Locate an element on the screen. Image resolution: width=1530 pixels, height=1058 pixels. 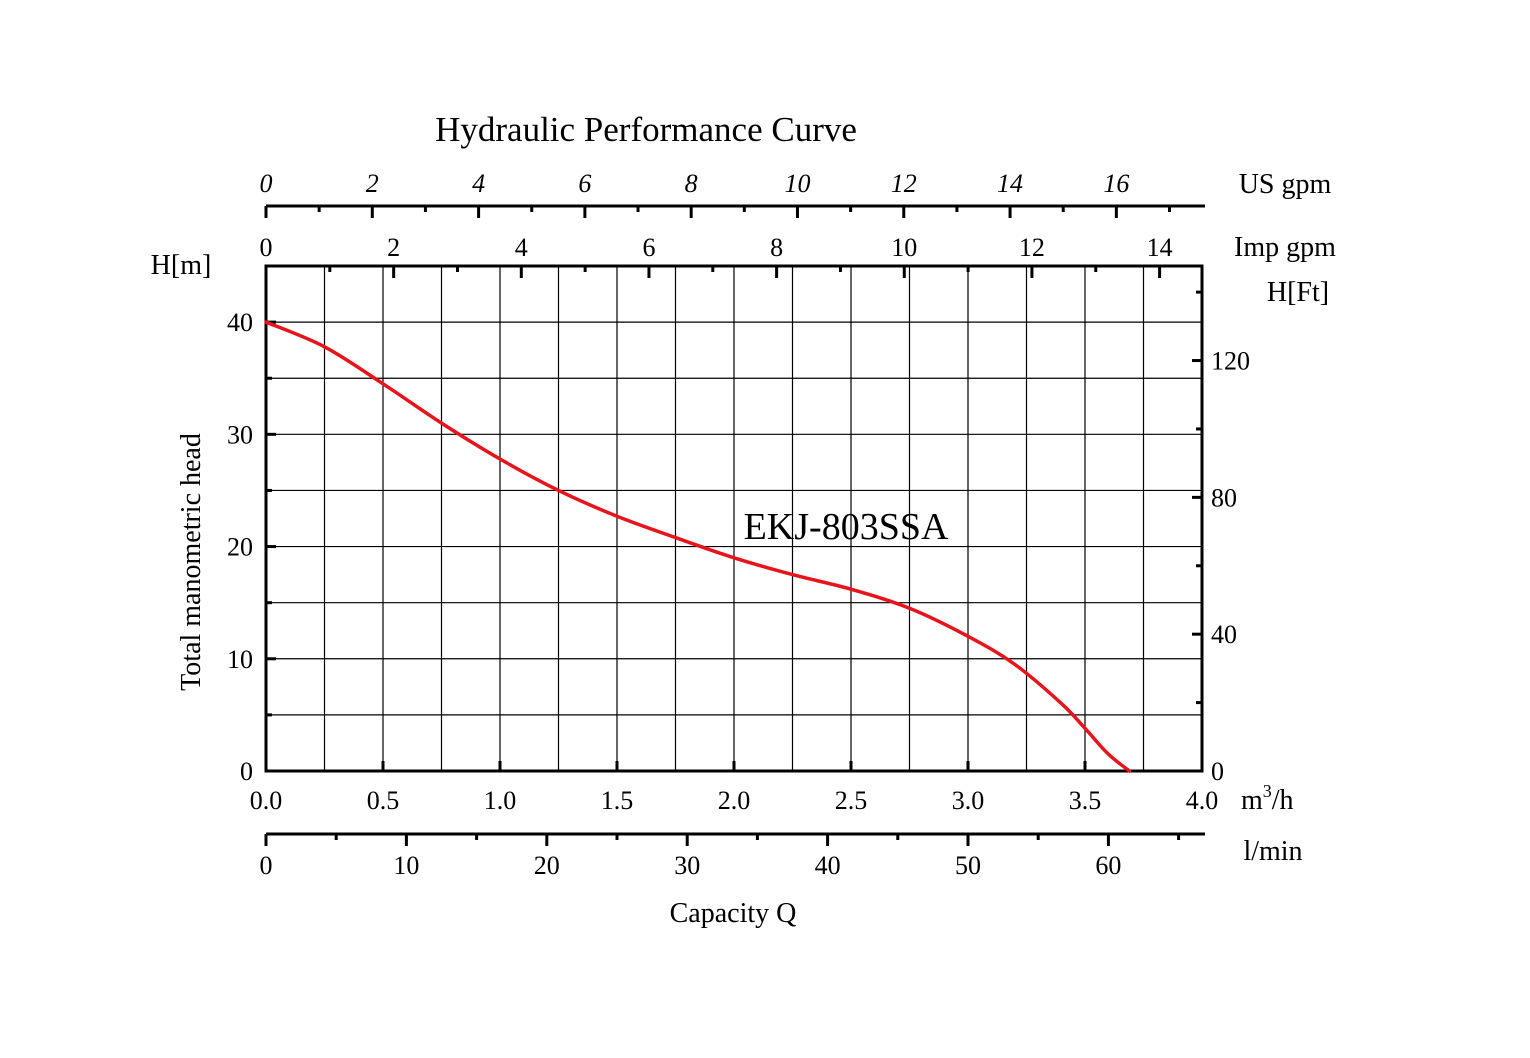
left-axis-unit: H[m] is located at coordinates (181, 265).